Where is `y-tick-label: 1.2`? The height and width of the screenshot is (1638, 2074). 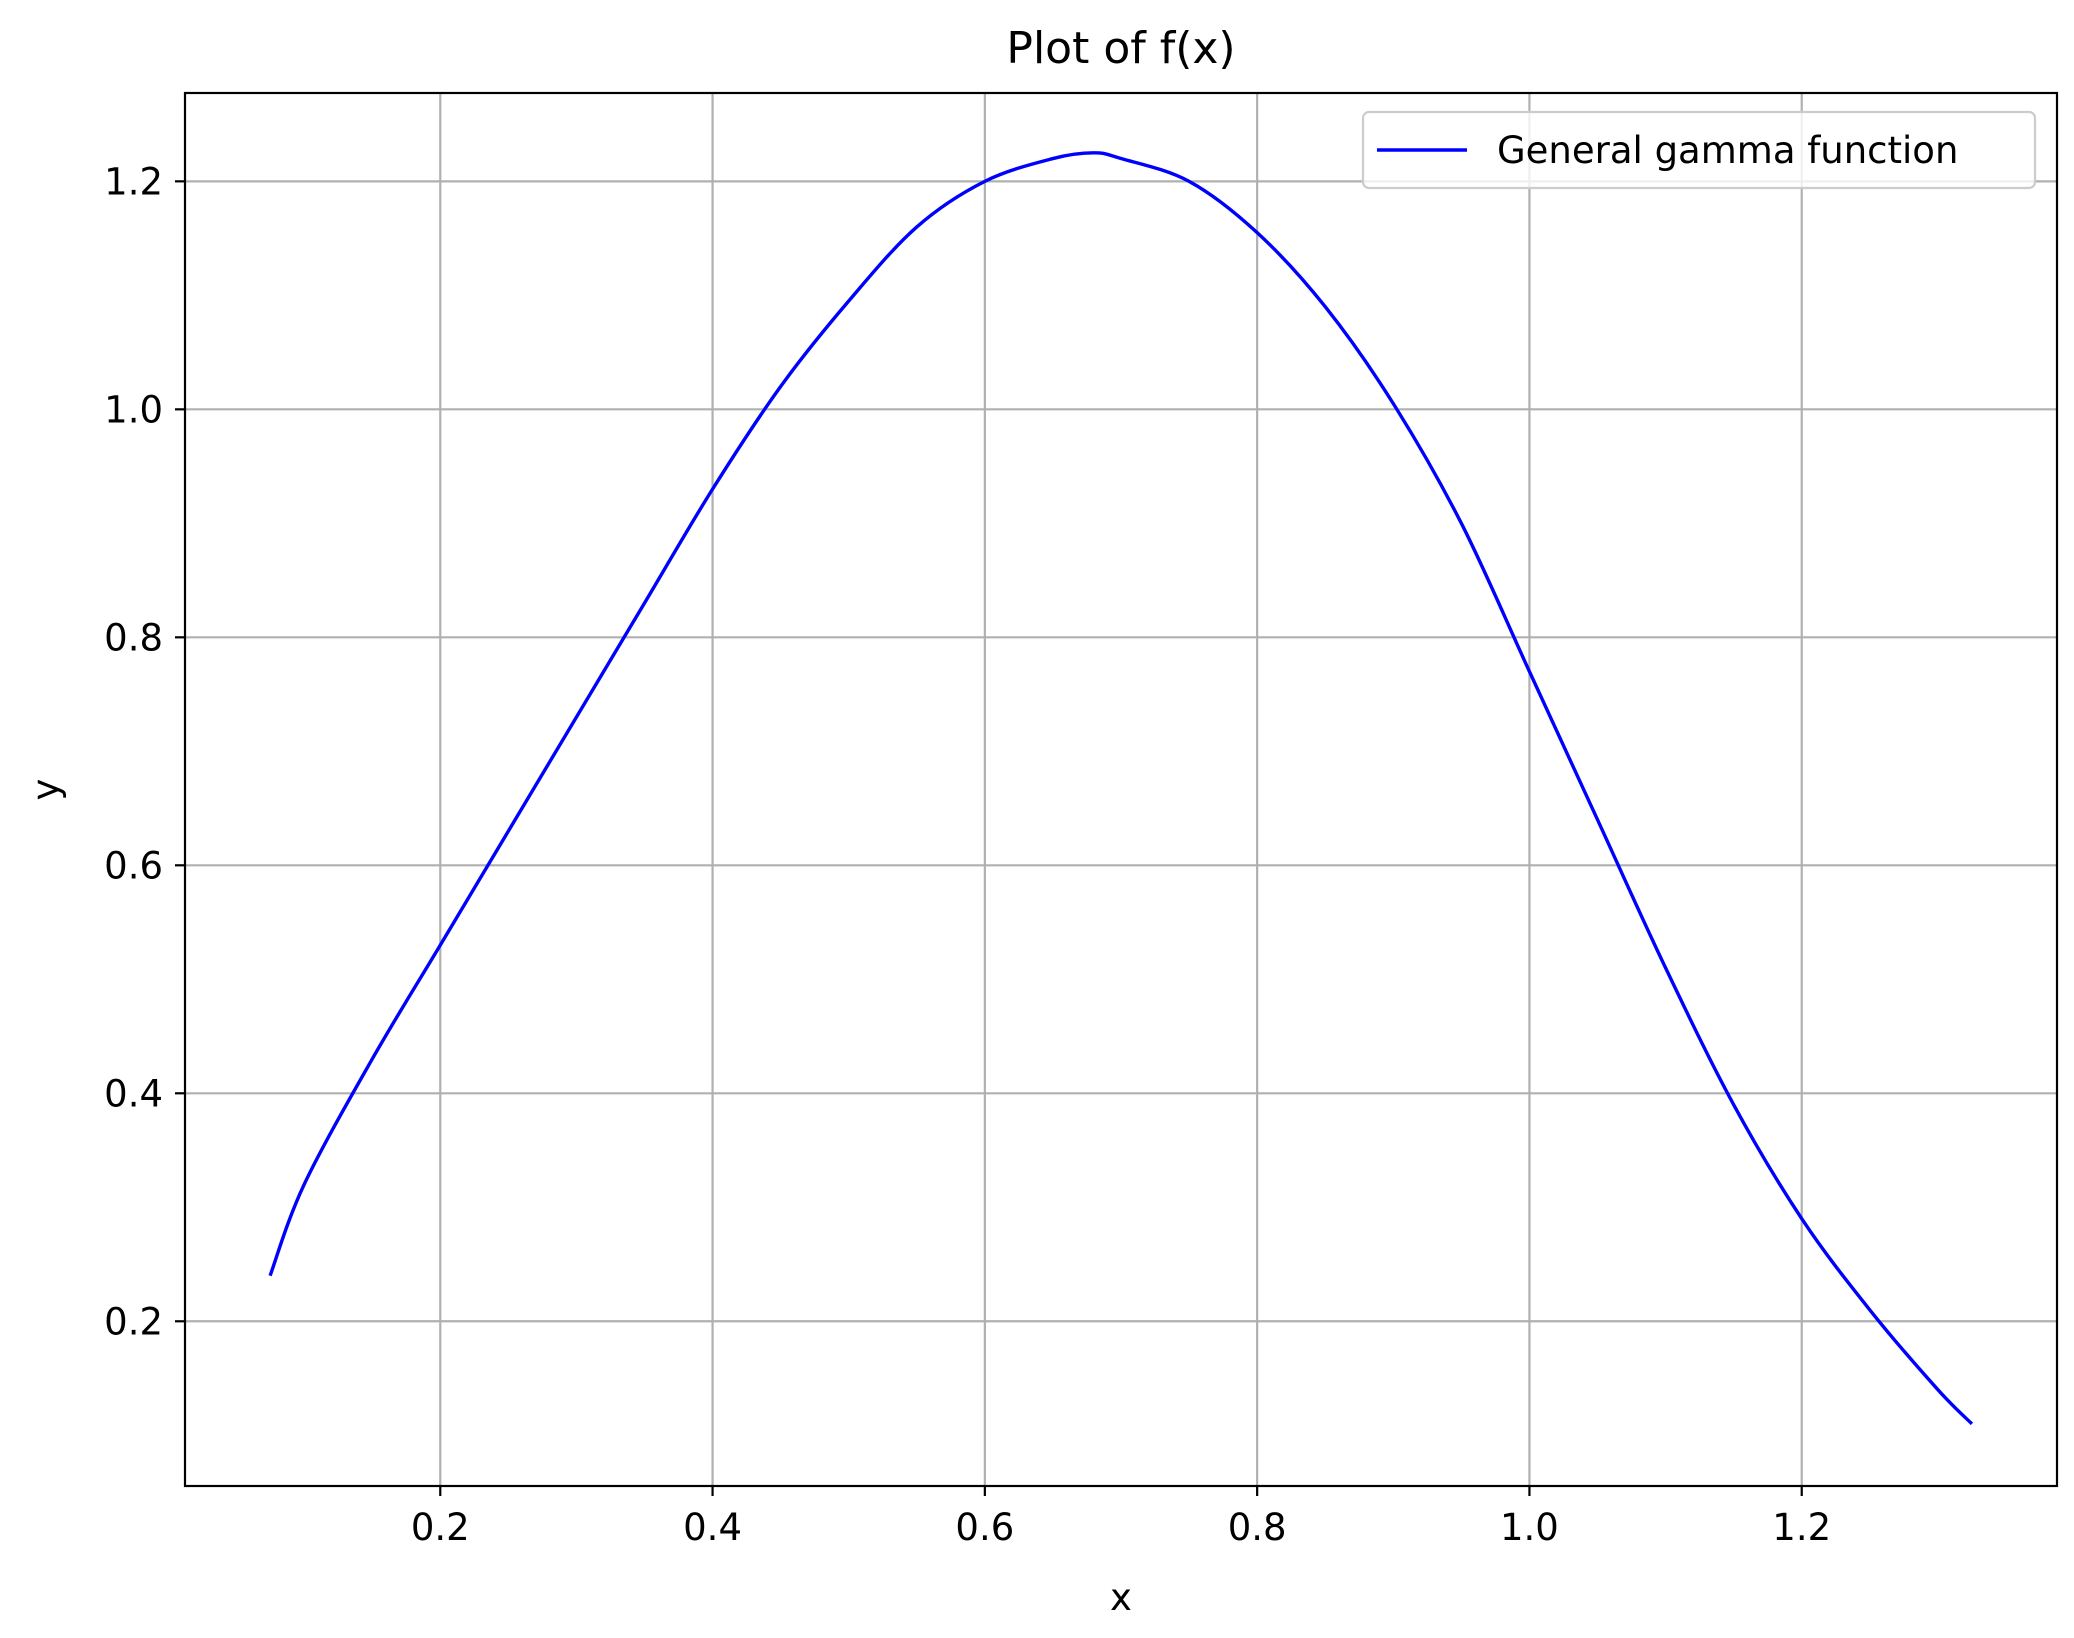
y-tick-label: 1.2 is located at coordinates (133, 181).